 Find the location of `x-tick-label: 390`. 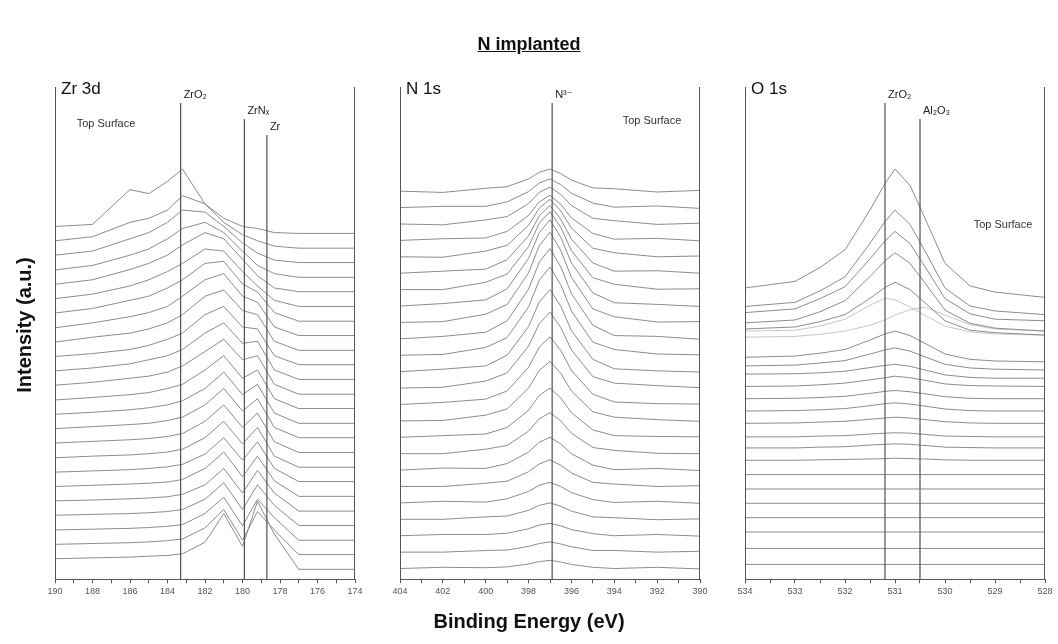

x-tick-label: 390 is located at coordinates (700, 591).